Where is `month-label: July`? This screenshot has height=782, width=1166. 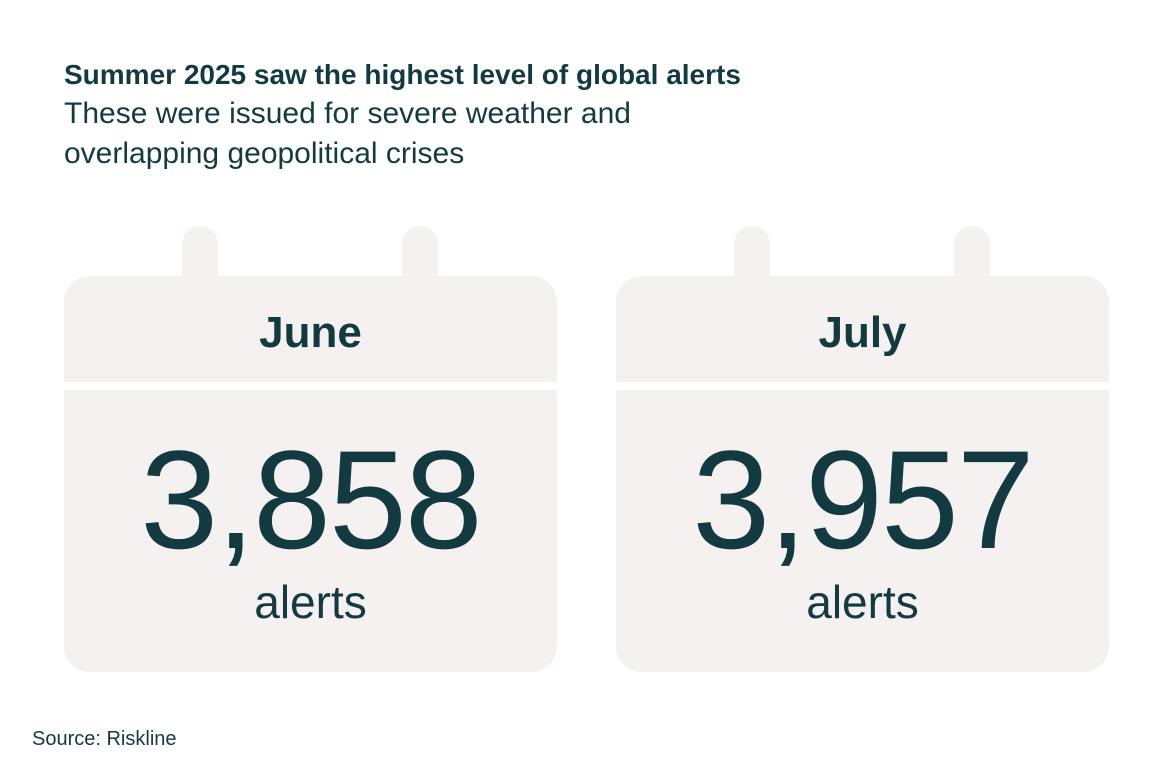 month-label: July is located at coordinates (862, 332).